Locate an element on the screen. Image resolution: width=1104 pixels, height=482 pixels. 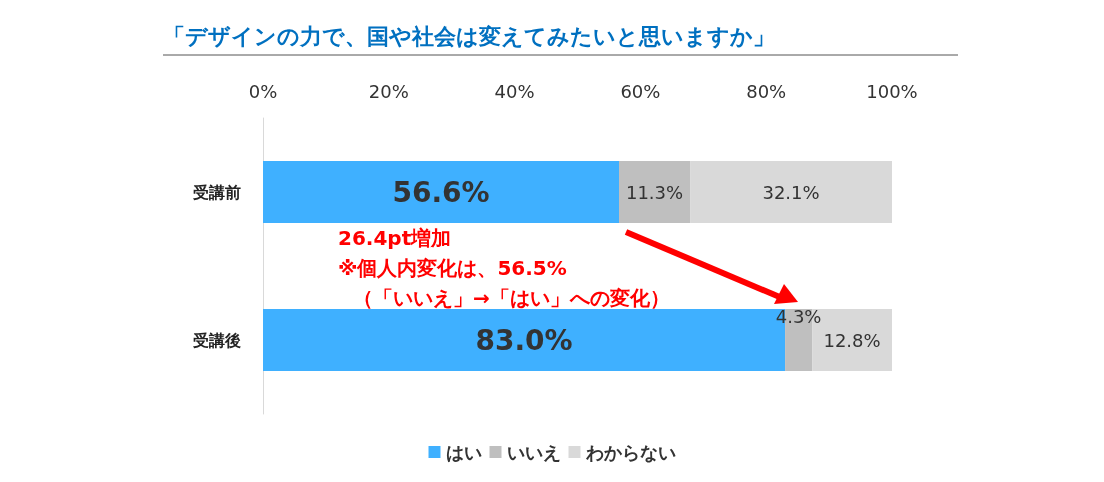
x-tick-label: 100% is located at coordinates (892, 91).